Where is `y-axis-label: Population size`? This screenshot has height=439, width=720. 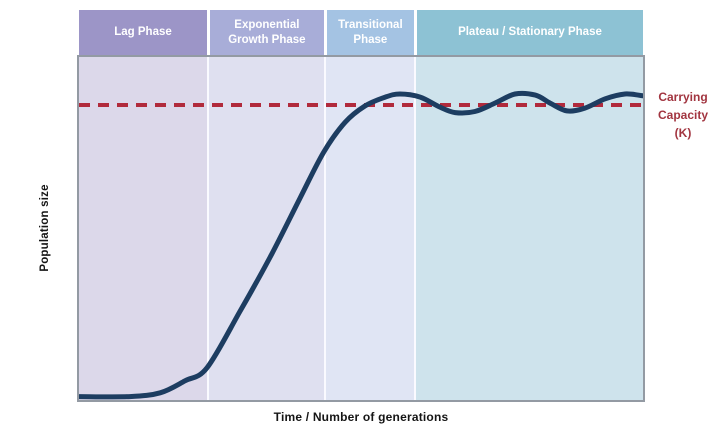 y-axis-label: Population size is located at coordinates (45, 228).